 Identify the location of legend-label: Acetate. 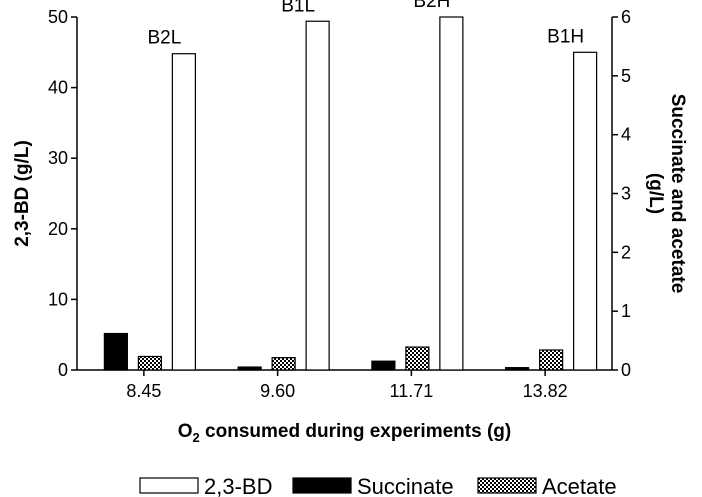
(579, 485).